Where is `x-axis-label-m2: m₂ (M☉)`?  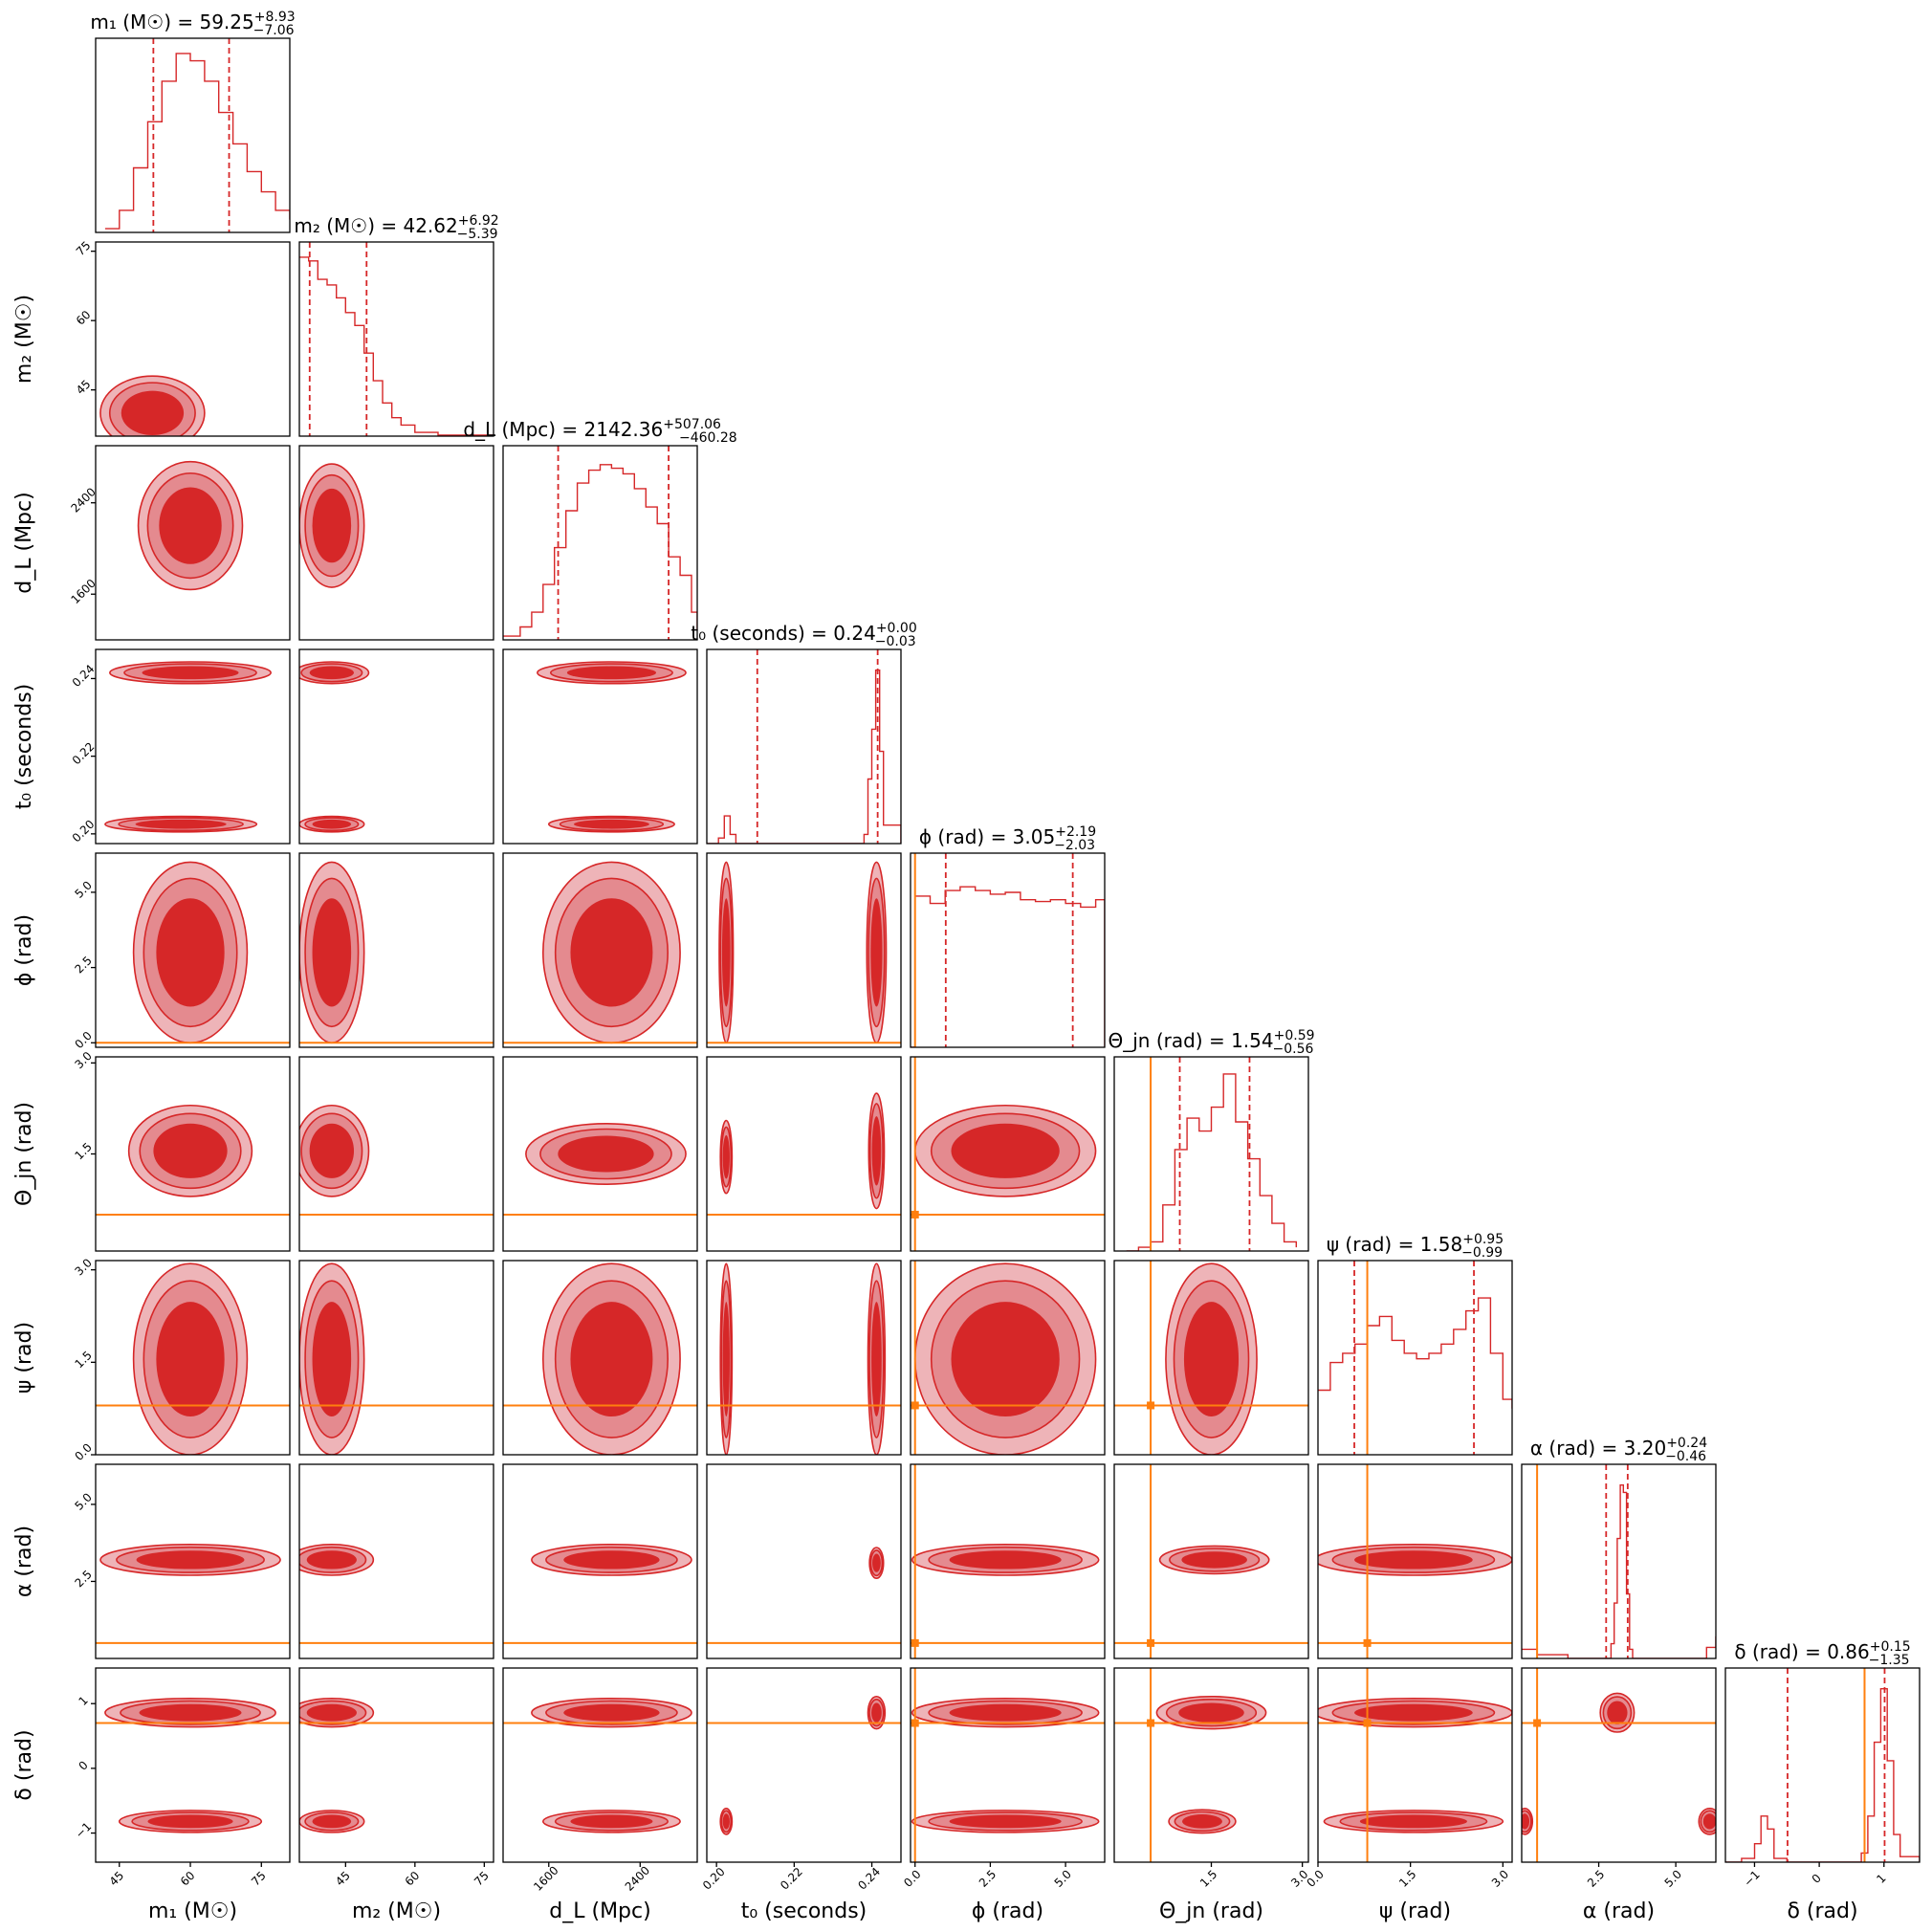 x-axis-label-m2: m₂ (M☉) is located at coordinates (396, 1911).